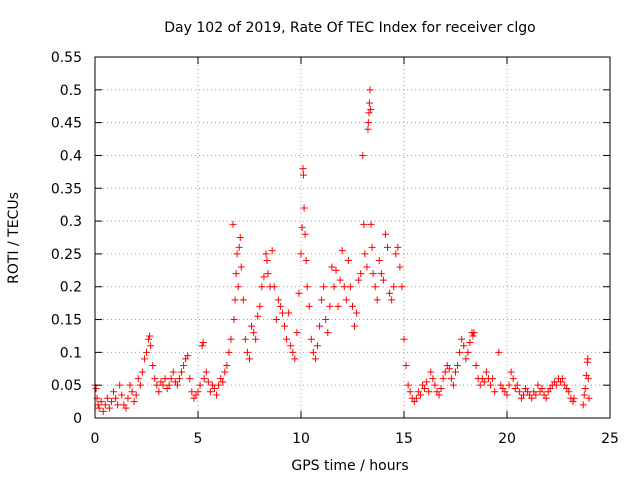 The width and height of the screenshot is (640, 480). Describe the element at coordinates (349, 466) in the screenshot. I see `x-axis-label: GPS time / hours` at that location.